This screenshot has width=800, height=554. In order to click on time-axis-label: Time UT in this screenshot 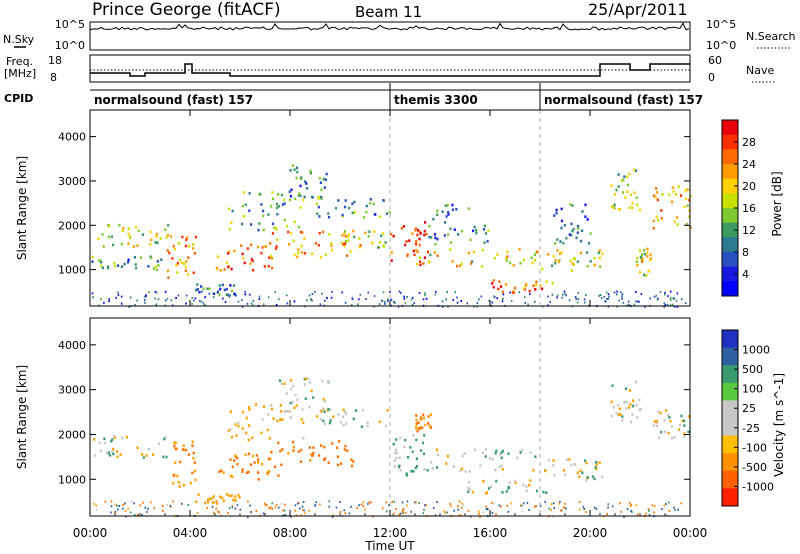, I will do `click(389, 546)`.